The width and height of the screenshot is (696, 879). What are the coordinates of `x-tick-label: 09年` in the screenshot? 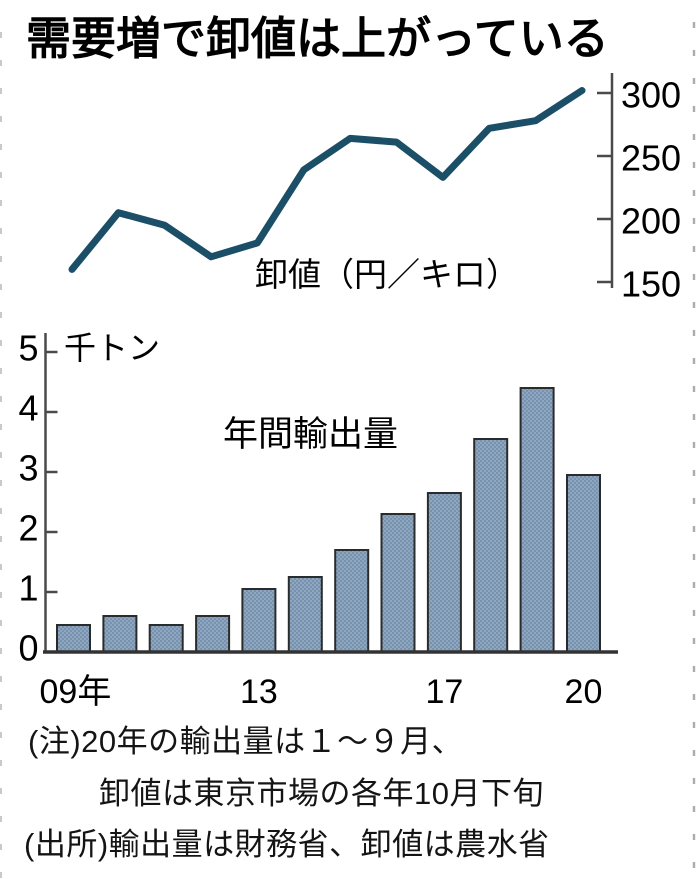 It's located at (76, 692).